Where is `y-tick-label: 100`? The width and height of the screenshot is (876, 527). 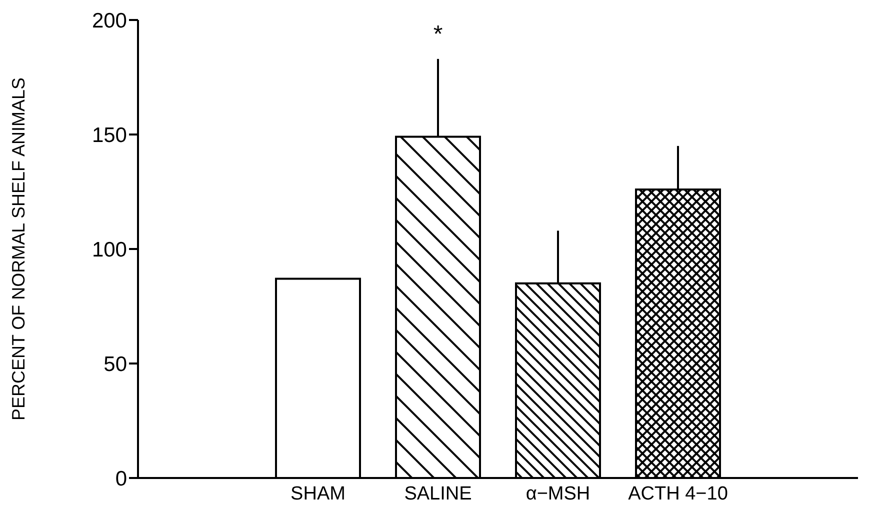
y-tick-label: 100 is located at coordinates (109, 250).